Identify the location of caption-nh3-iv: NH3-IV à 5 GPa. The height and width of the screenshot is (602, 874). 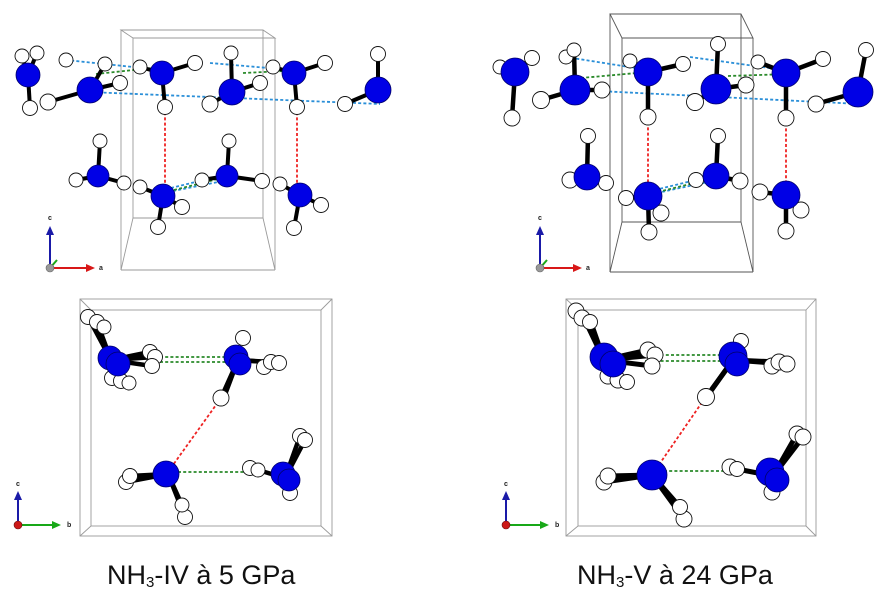
(201, 575).